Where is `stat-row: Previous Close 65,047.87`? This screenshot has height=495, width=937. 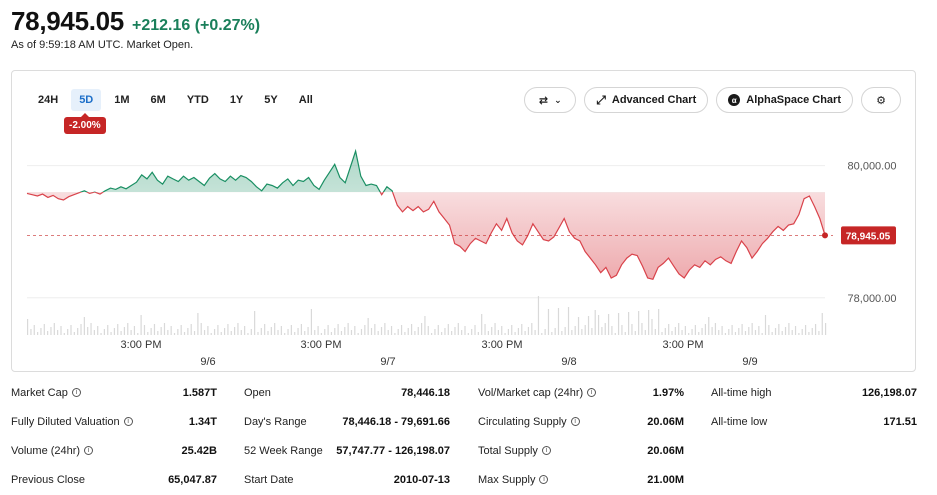 stat-row: Previous Close 65,047.87 is located at coordinates (114, 479).